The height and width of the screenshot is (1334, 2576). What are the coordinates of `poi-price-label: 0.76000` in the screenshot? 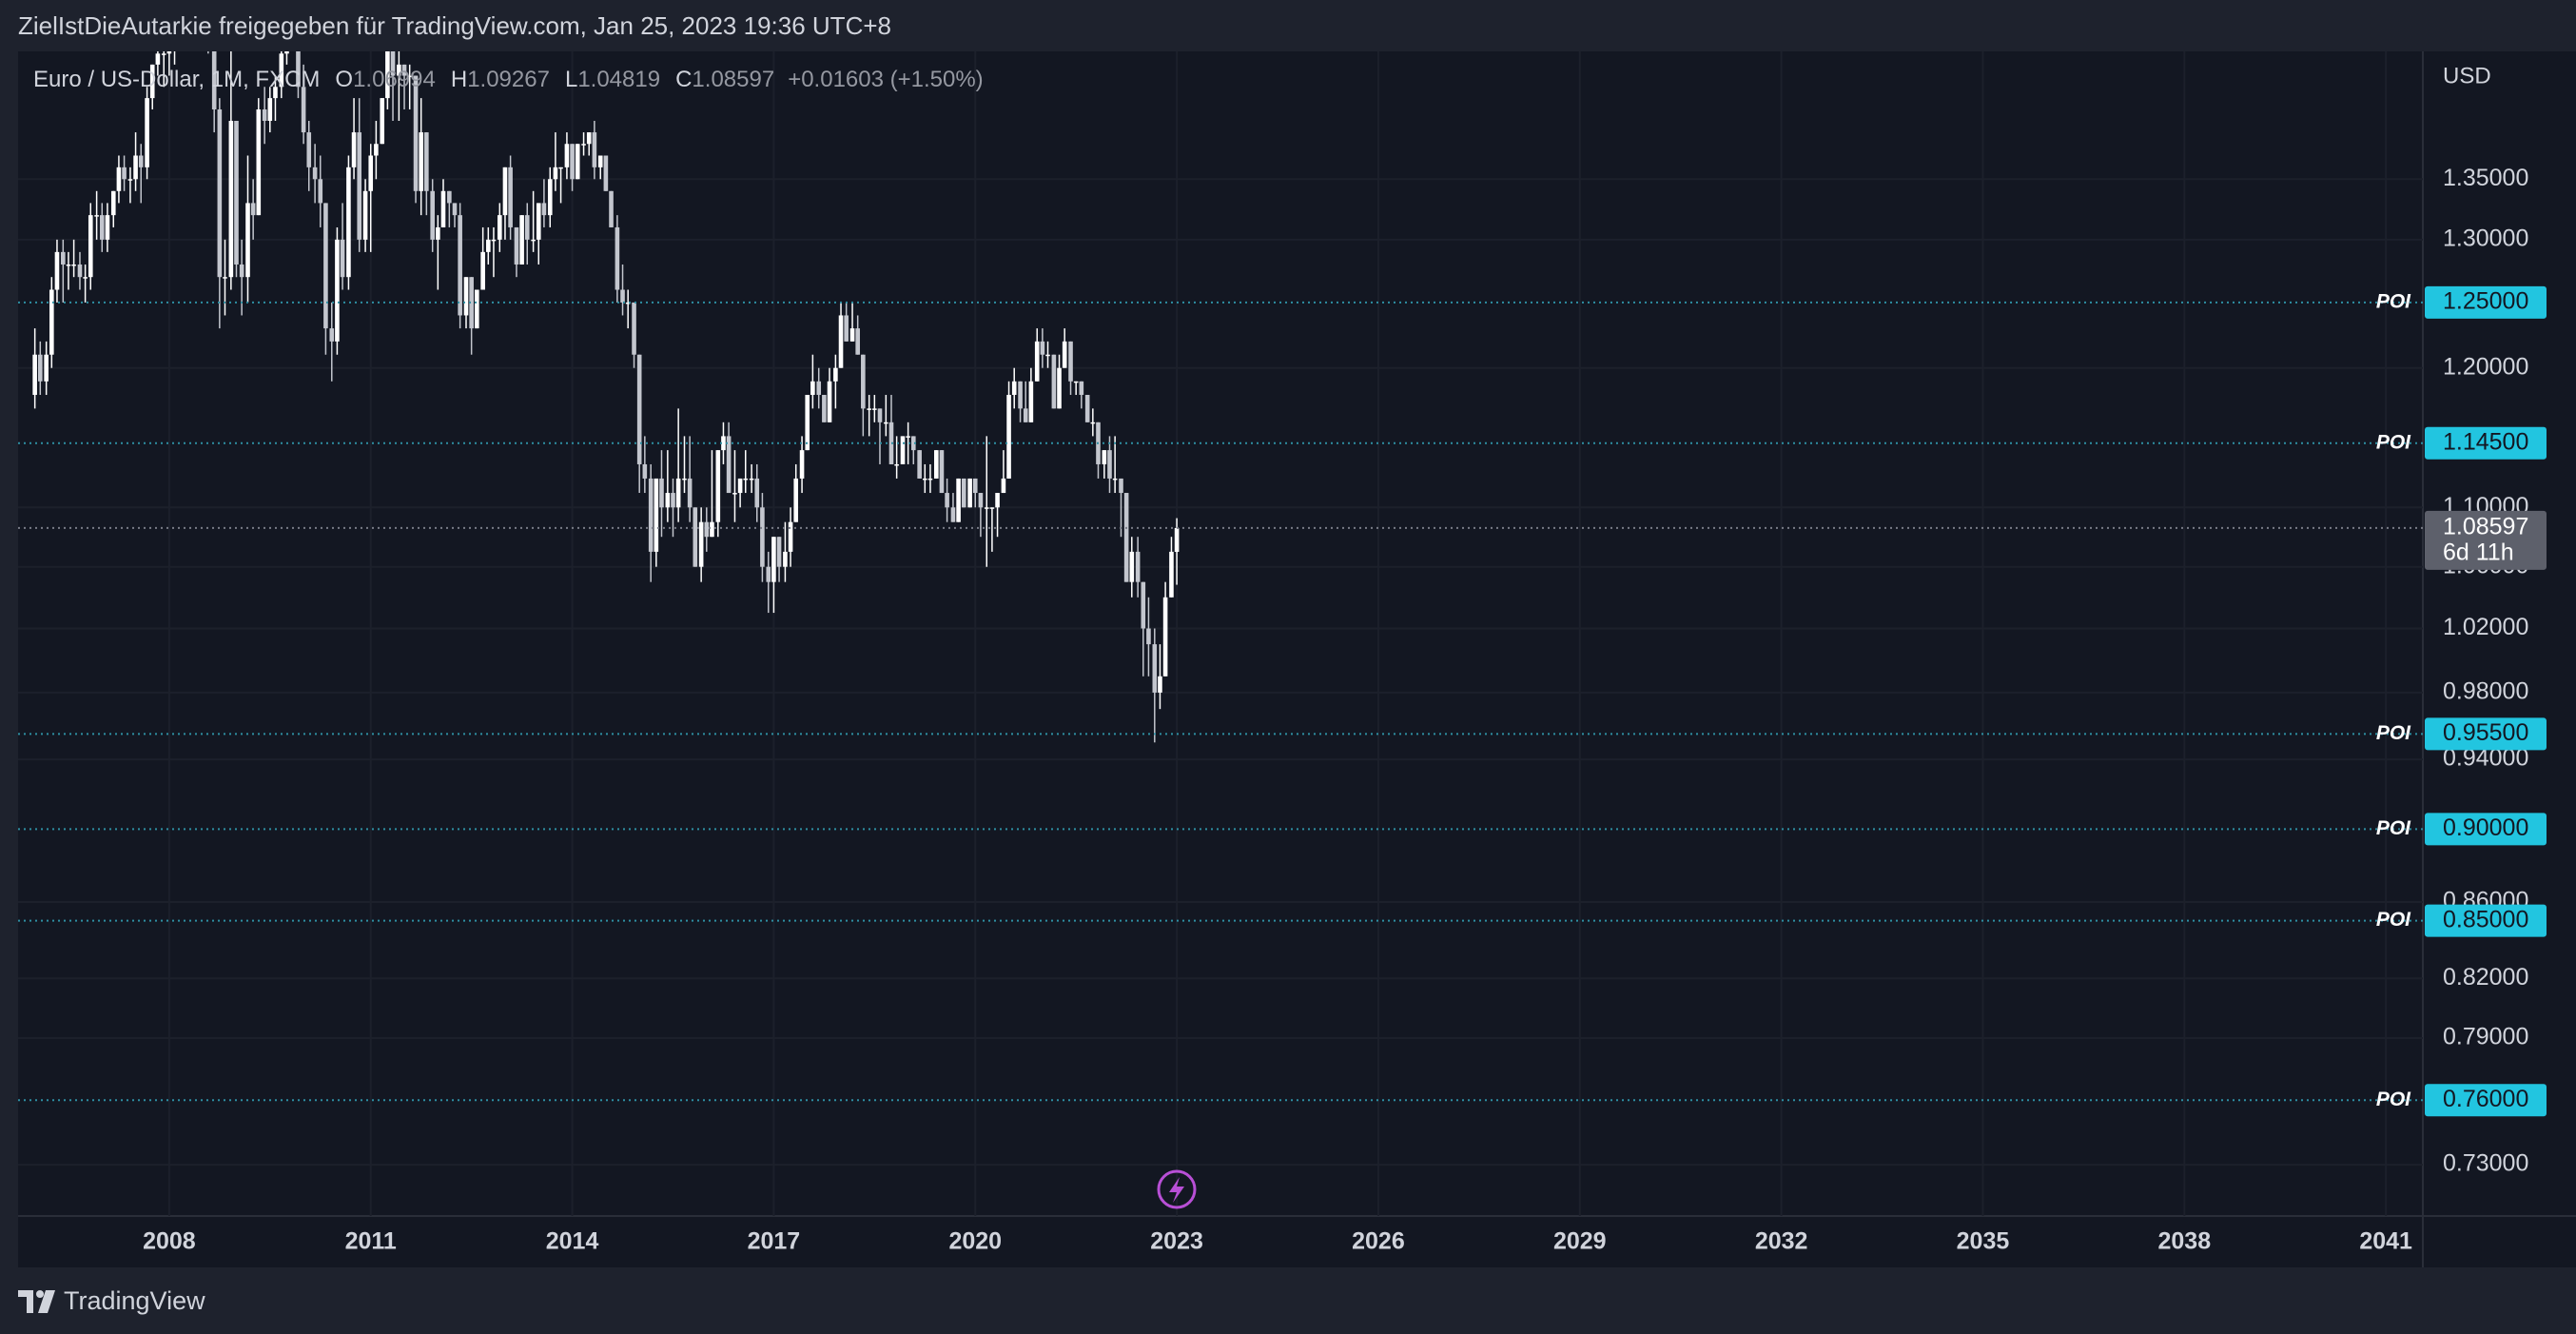 It's located at (2485, 1099).